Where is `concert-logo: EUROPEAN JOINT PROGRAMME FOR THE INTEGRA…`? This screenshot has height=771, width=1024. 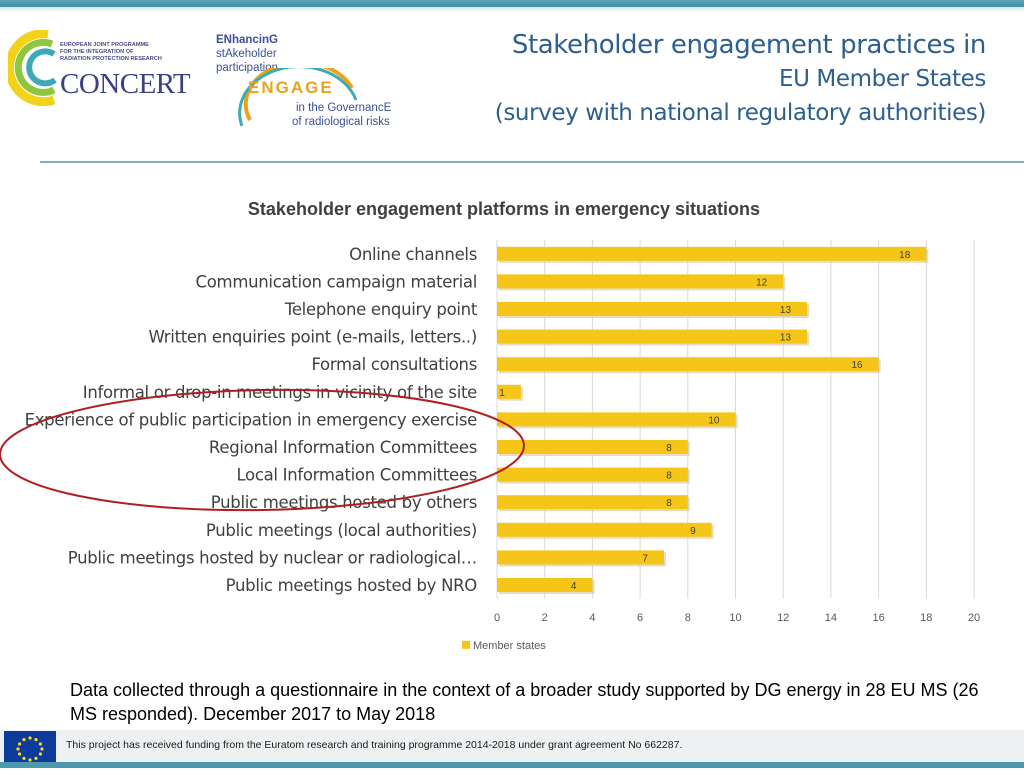 concert-logo: EUROPEAN JOINT PROGRAMME FOR THE INTEGRA… is located at coordinates (108, 68).